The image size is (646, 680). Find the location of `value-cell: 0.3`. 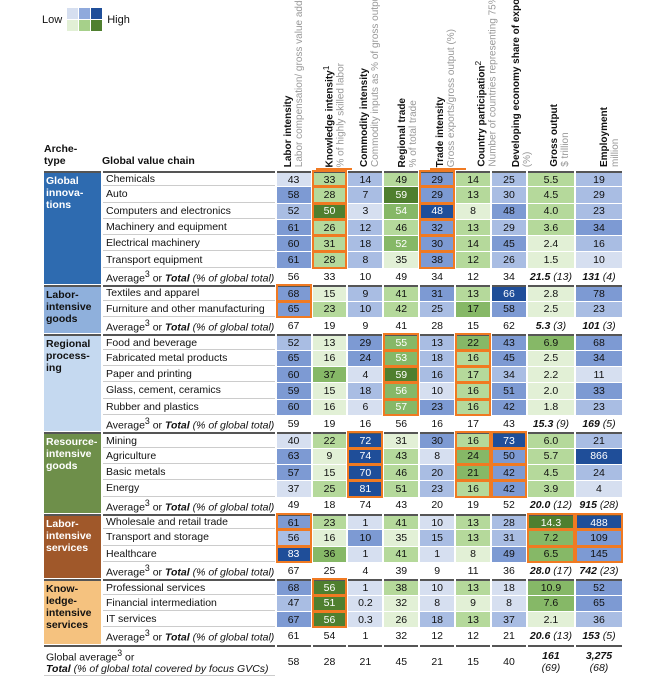

value-cell: 0.3 is located at coordinates (365, 620).